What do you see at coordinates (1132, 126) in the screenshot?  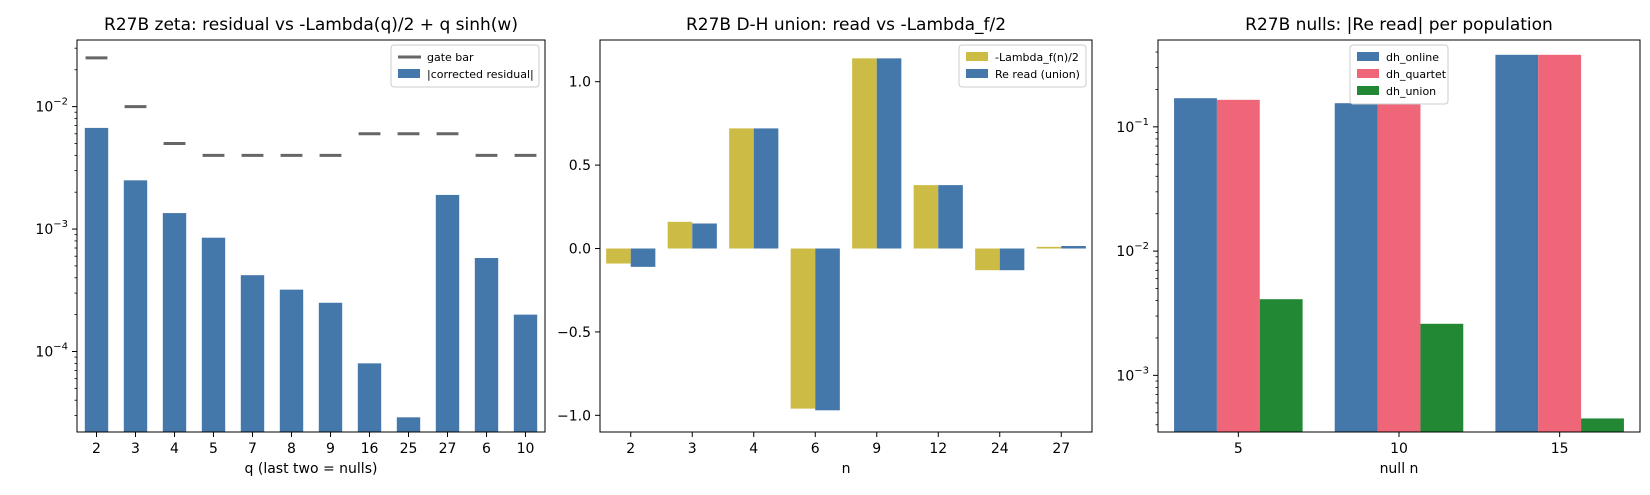 I see `y-tick-label: 10⁻¹` at bounding box center [1132, 126].